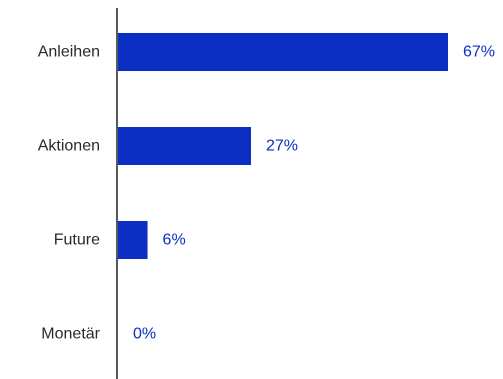 This screenshot has height=379, width=503. I want to click on category-label: Future, so click(77, 240).